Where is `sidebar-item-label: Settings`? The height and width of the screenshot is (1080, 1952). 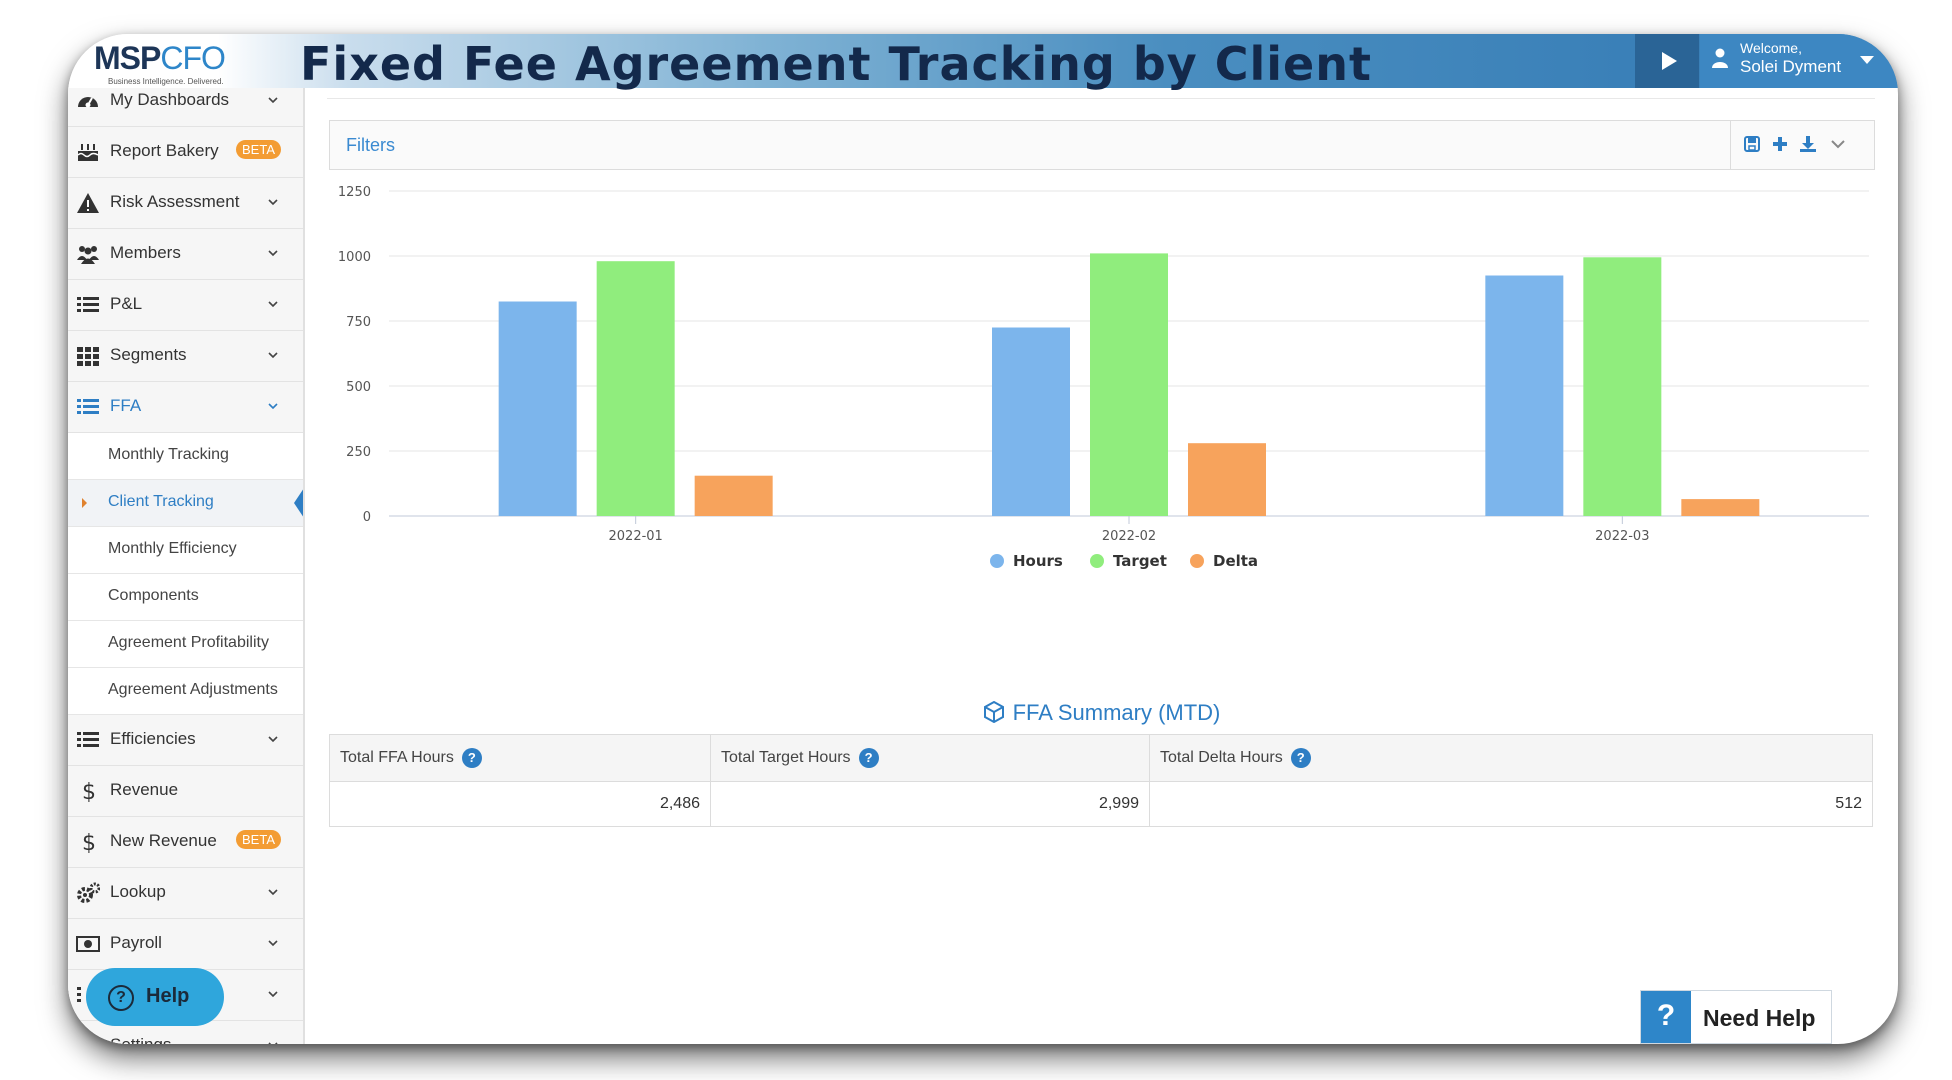 sidebar-item-label: Settings is located at coordinates (140, 1039).